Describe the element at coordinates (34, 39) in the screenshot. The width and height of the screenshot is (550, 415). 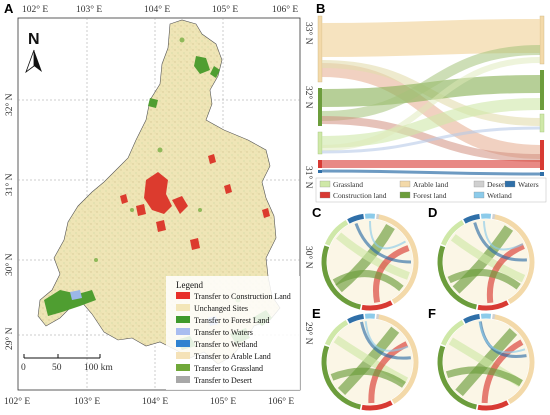
I see `north-label: N` at that location.